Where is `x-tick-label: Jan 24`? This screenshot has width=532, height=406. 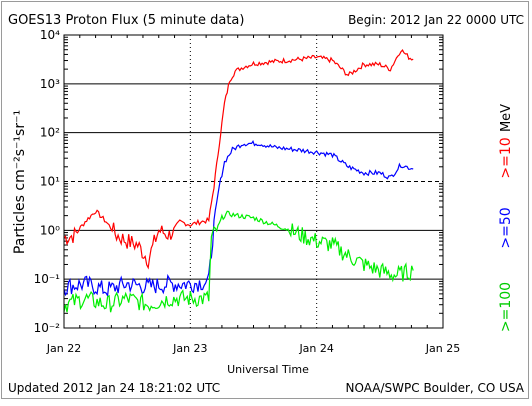 x-tick-label: Jan 24 is located at coordinates (315, 348).